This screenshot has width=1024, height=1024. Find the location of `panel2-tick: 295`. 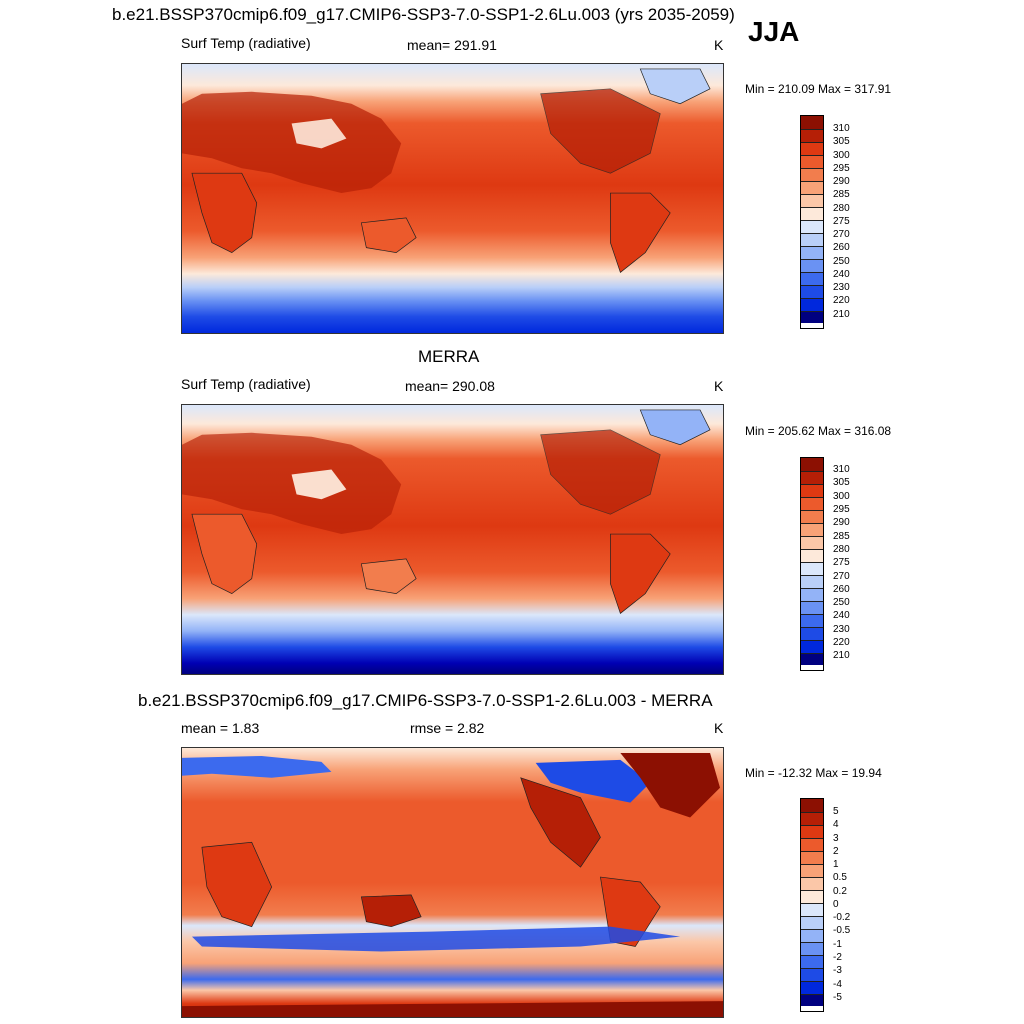

panel2-tick: 295 is located at coordinates (841, 509).